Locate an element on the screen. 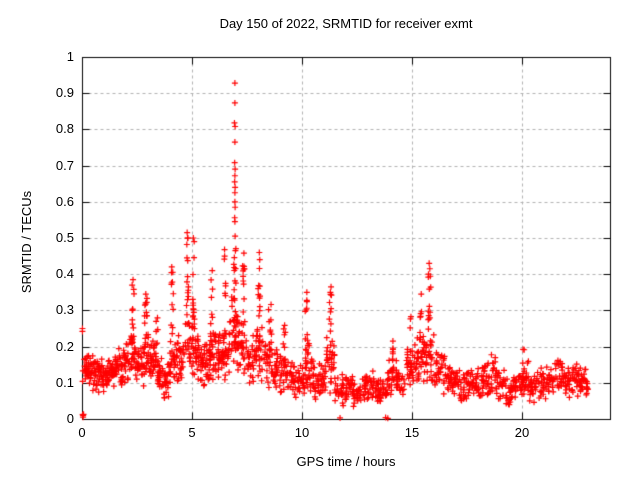 The width and height of the screenshot is (640, 480). y-tick-label: 0.7 is located at coordinates (64, 165).